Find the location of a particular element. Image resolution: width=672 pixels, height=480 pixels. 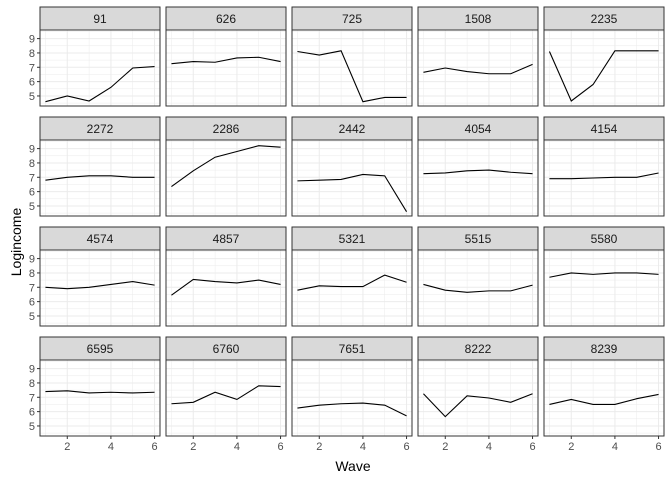

facet-strip-label: 7651 is located at coordinates (352, 349).